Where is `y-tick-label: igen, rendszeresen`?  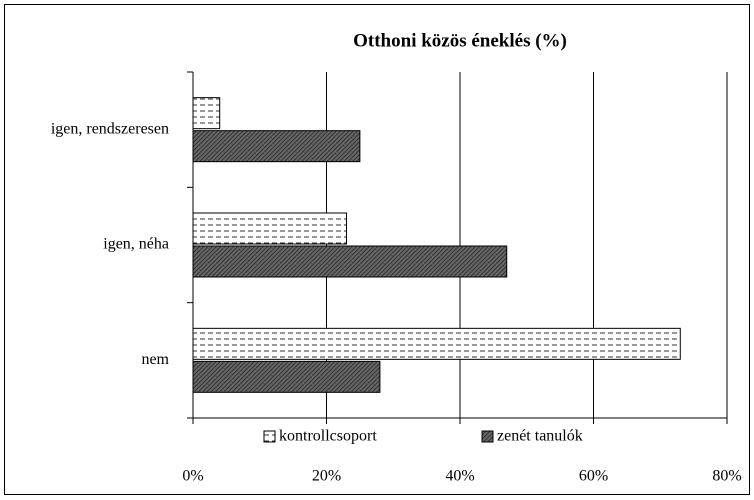
y-tick-label: igen, rendszeresen is located at coordinates (110, 128).